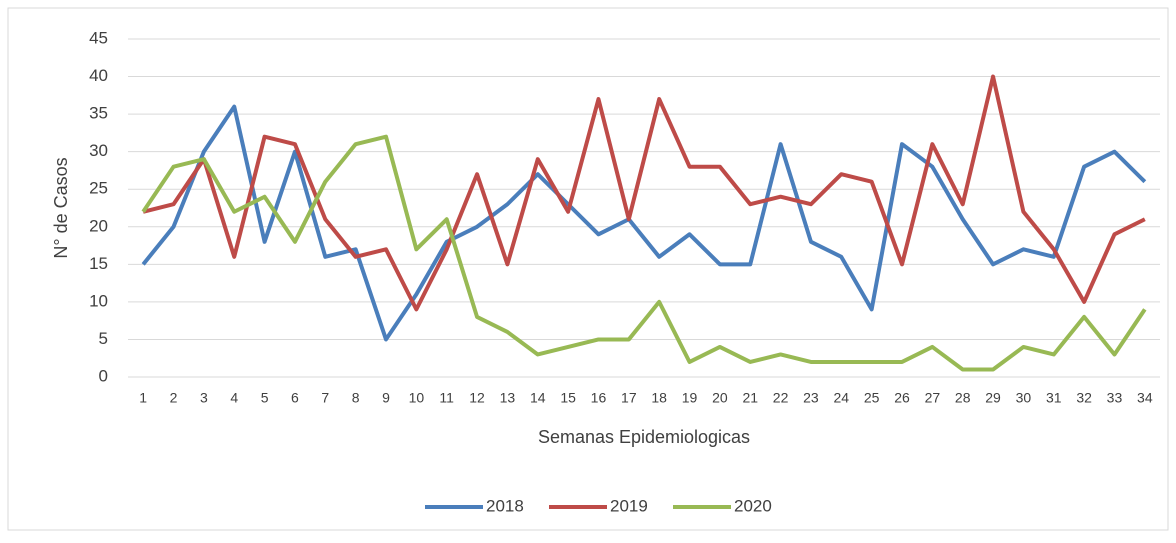 The width and height of the screenshot is (1176, 543). What do you see at coordinates (98, 113) in the screenshot?
I see `y-tick-label: 35` at bounding box center [98, 113].